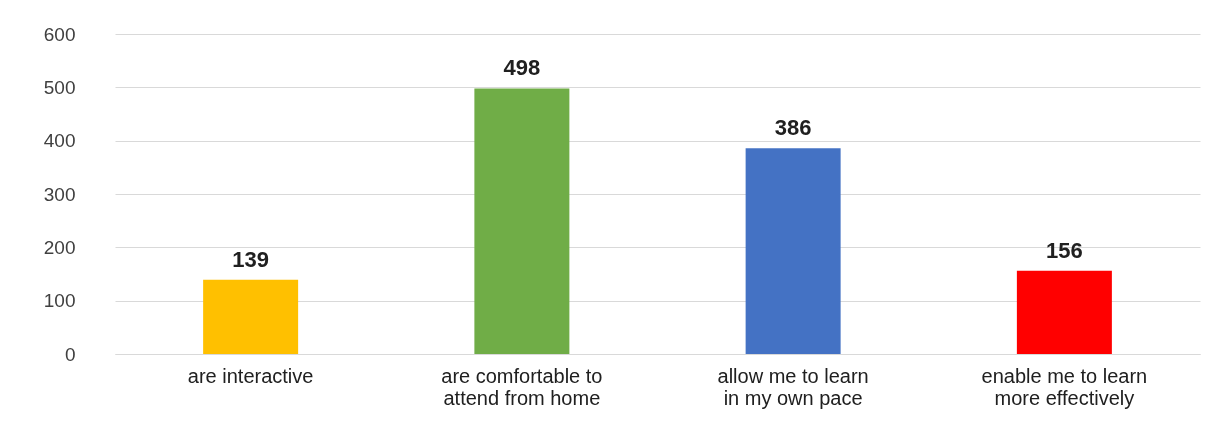 This screenshot has height=437, width=1210. What do you see at coordinates (70, 354) in the screenshot?
I see `y-tick-label: 0` at bounding box center [70, 354].